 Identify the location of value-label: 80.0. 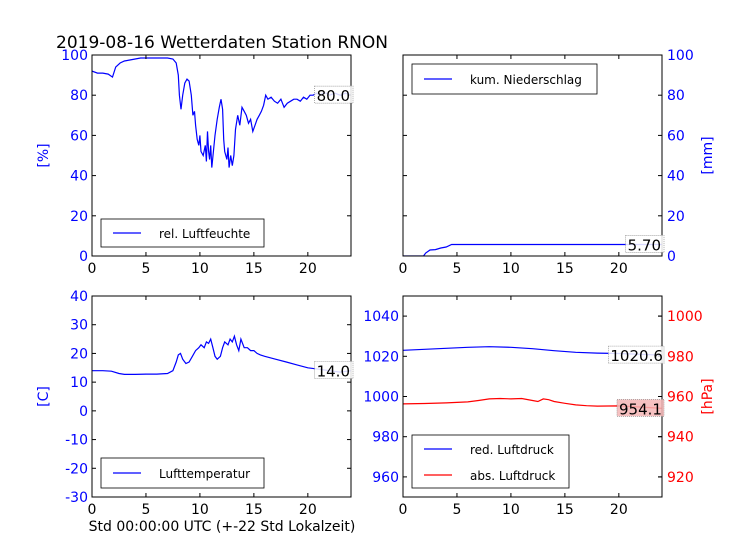
(333, 96).